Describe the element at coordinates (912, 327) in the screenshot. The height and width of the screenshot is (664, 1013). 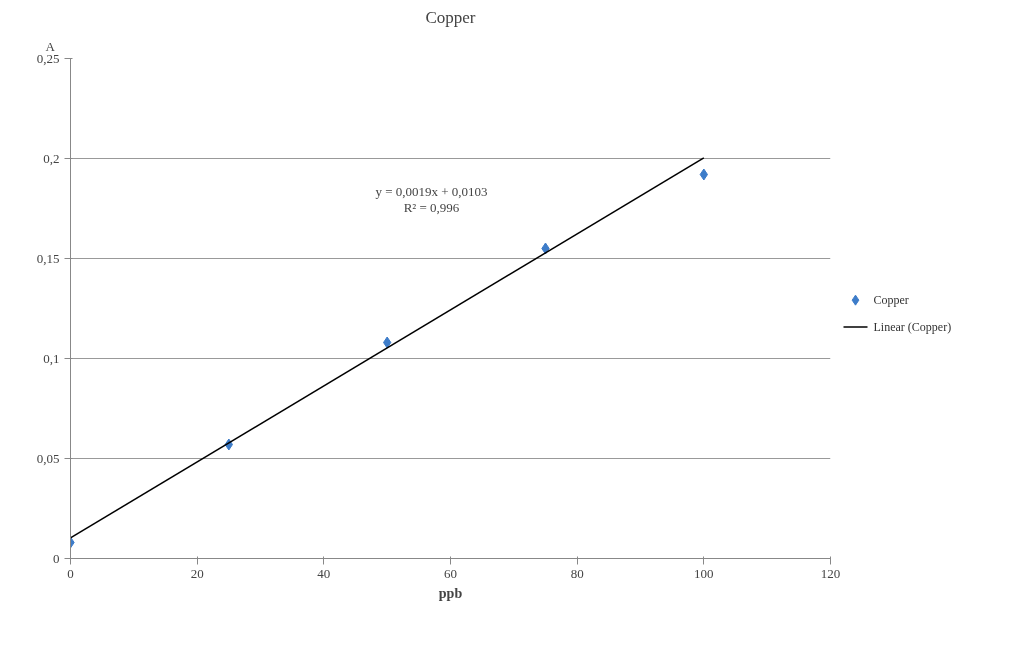
I see `legend-label: Linear (Copper)` at that location.